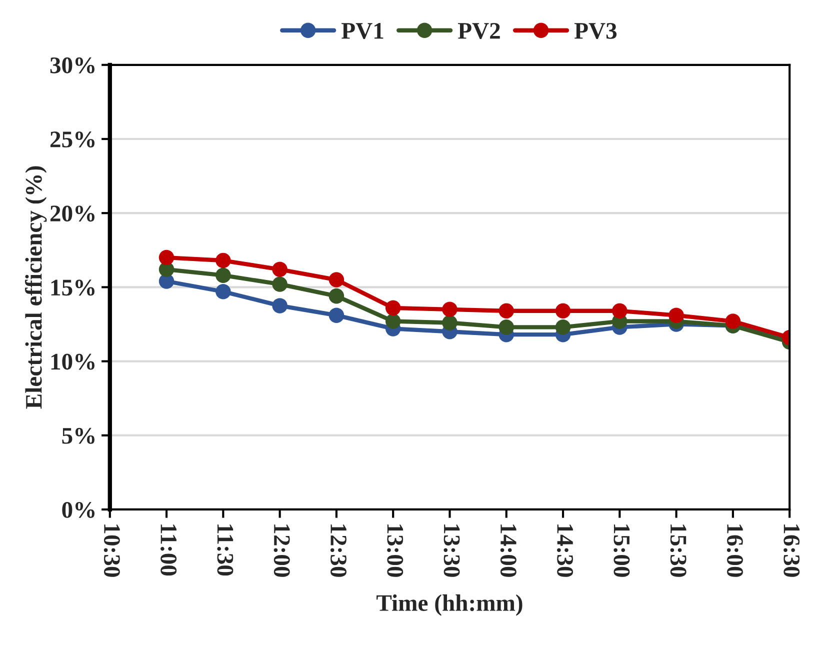 Image resolution: width=814 pixels, height=649 pixels. I want to click on x-tick-label: 13:00, so click(395, 550).